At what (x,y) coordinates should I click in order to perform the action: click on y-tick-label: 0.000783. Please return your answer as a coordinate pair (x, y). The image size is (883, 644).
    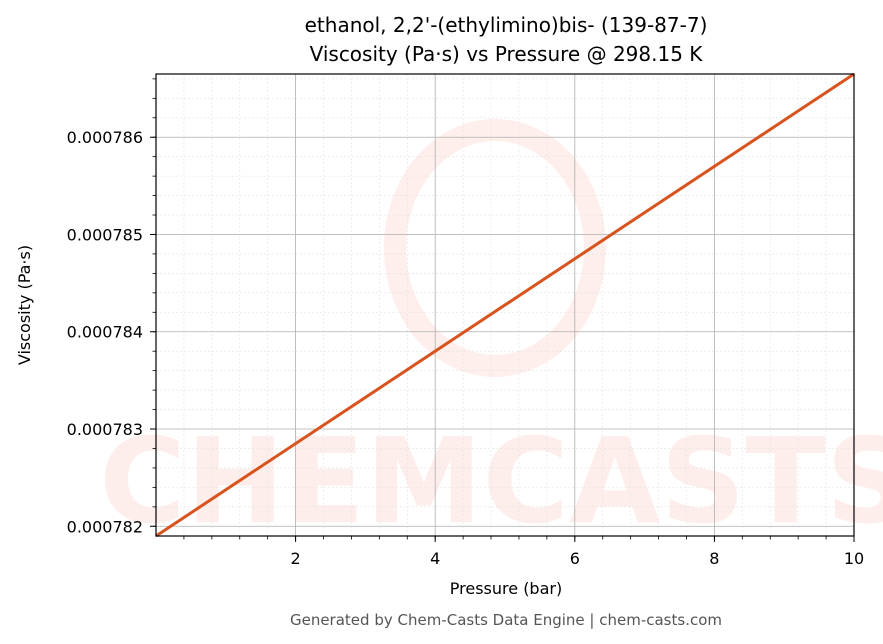
    Looking at the image, I should click on (105, 429).